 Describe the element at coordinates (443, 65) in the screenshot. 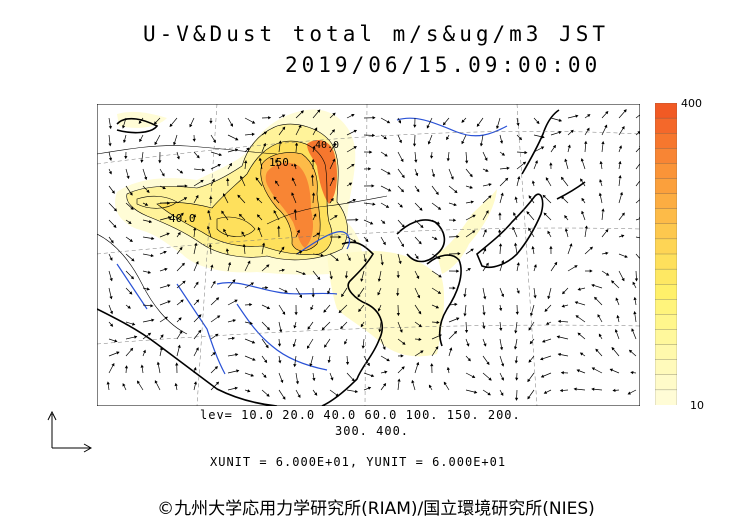

I see `title-datetime: 2019/06/15.09:00:00` at that location.